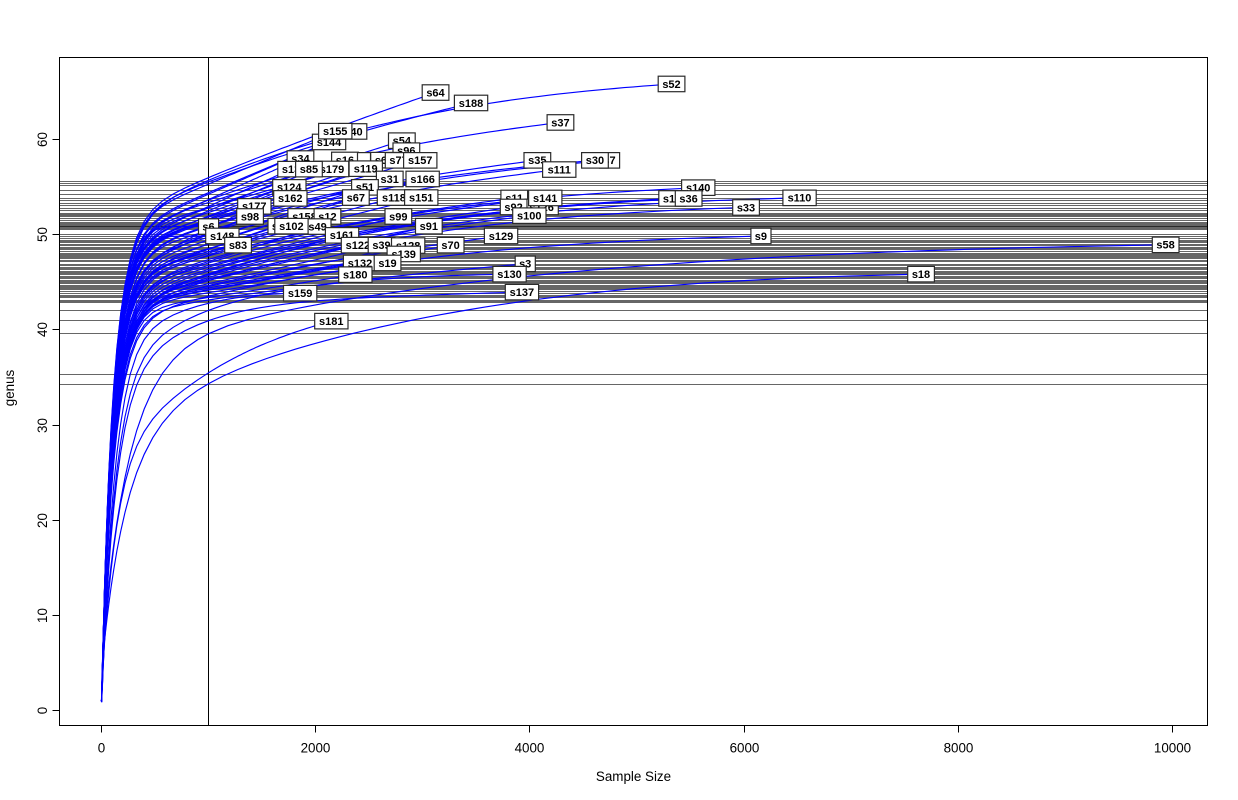 This screenshot has height=800, width=1238. I want to click on svg-text: s64, so click(435, 93).